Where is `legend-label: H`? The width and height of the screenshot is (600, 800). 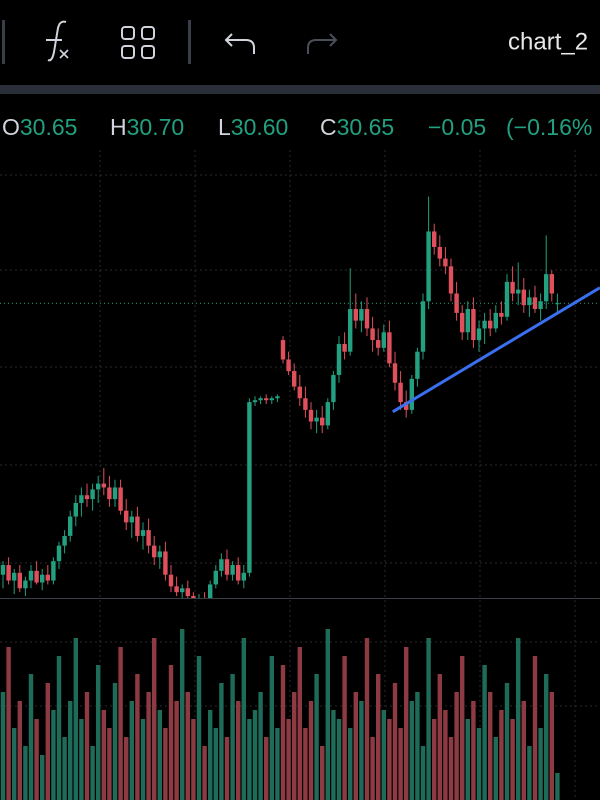 legend-label: H is located at coordinates (118, 127).